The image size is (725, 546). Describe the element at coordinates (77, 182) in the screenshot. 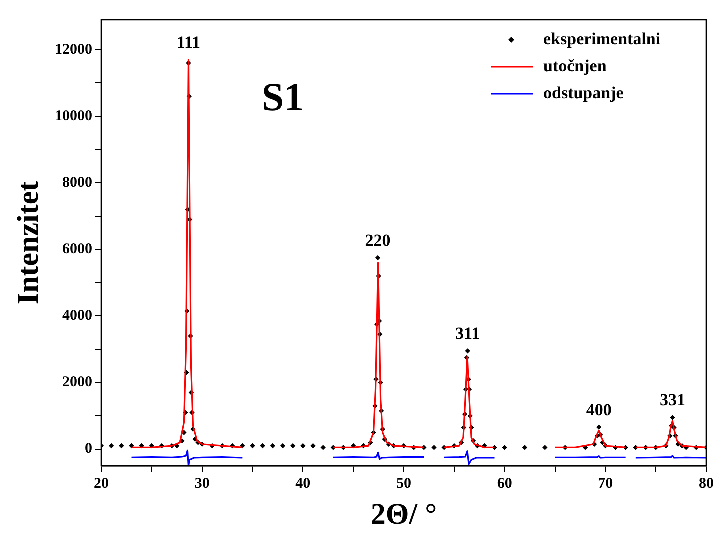

I see `y-tick-label: 8000` at that location.